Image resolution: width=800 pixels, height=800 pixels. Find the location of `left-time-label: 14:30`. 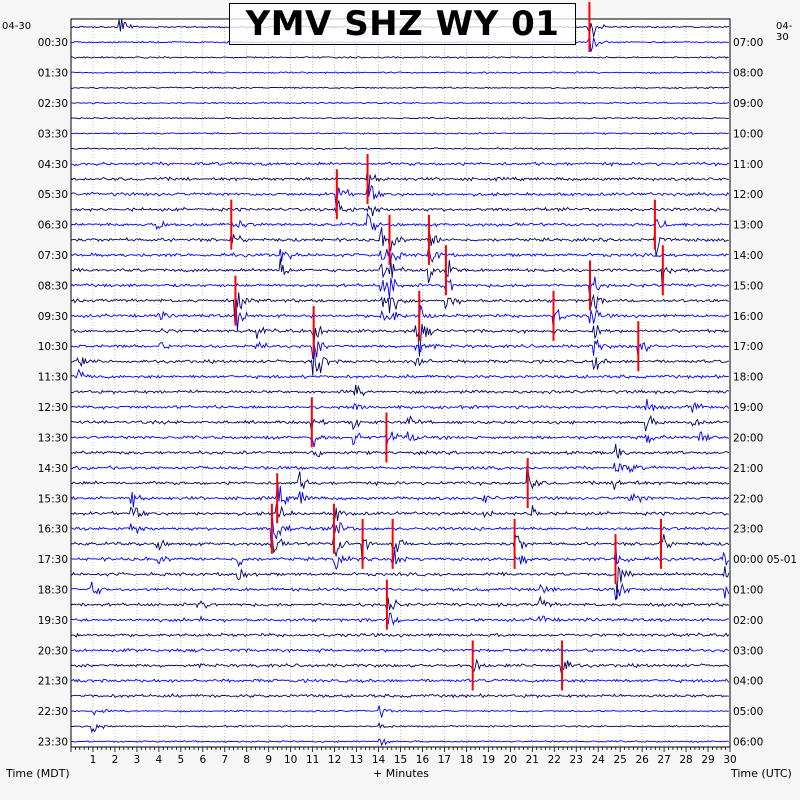

left-time-label: 14:30 is located at coordinates (53, 469).